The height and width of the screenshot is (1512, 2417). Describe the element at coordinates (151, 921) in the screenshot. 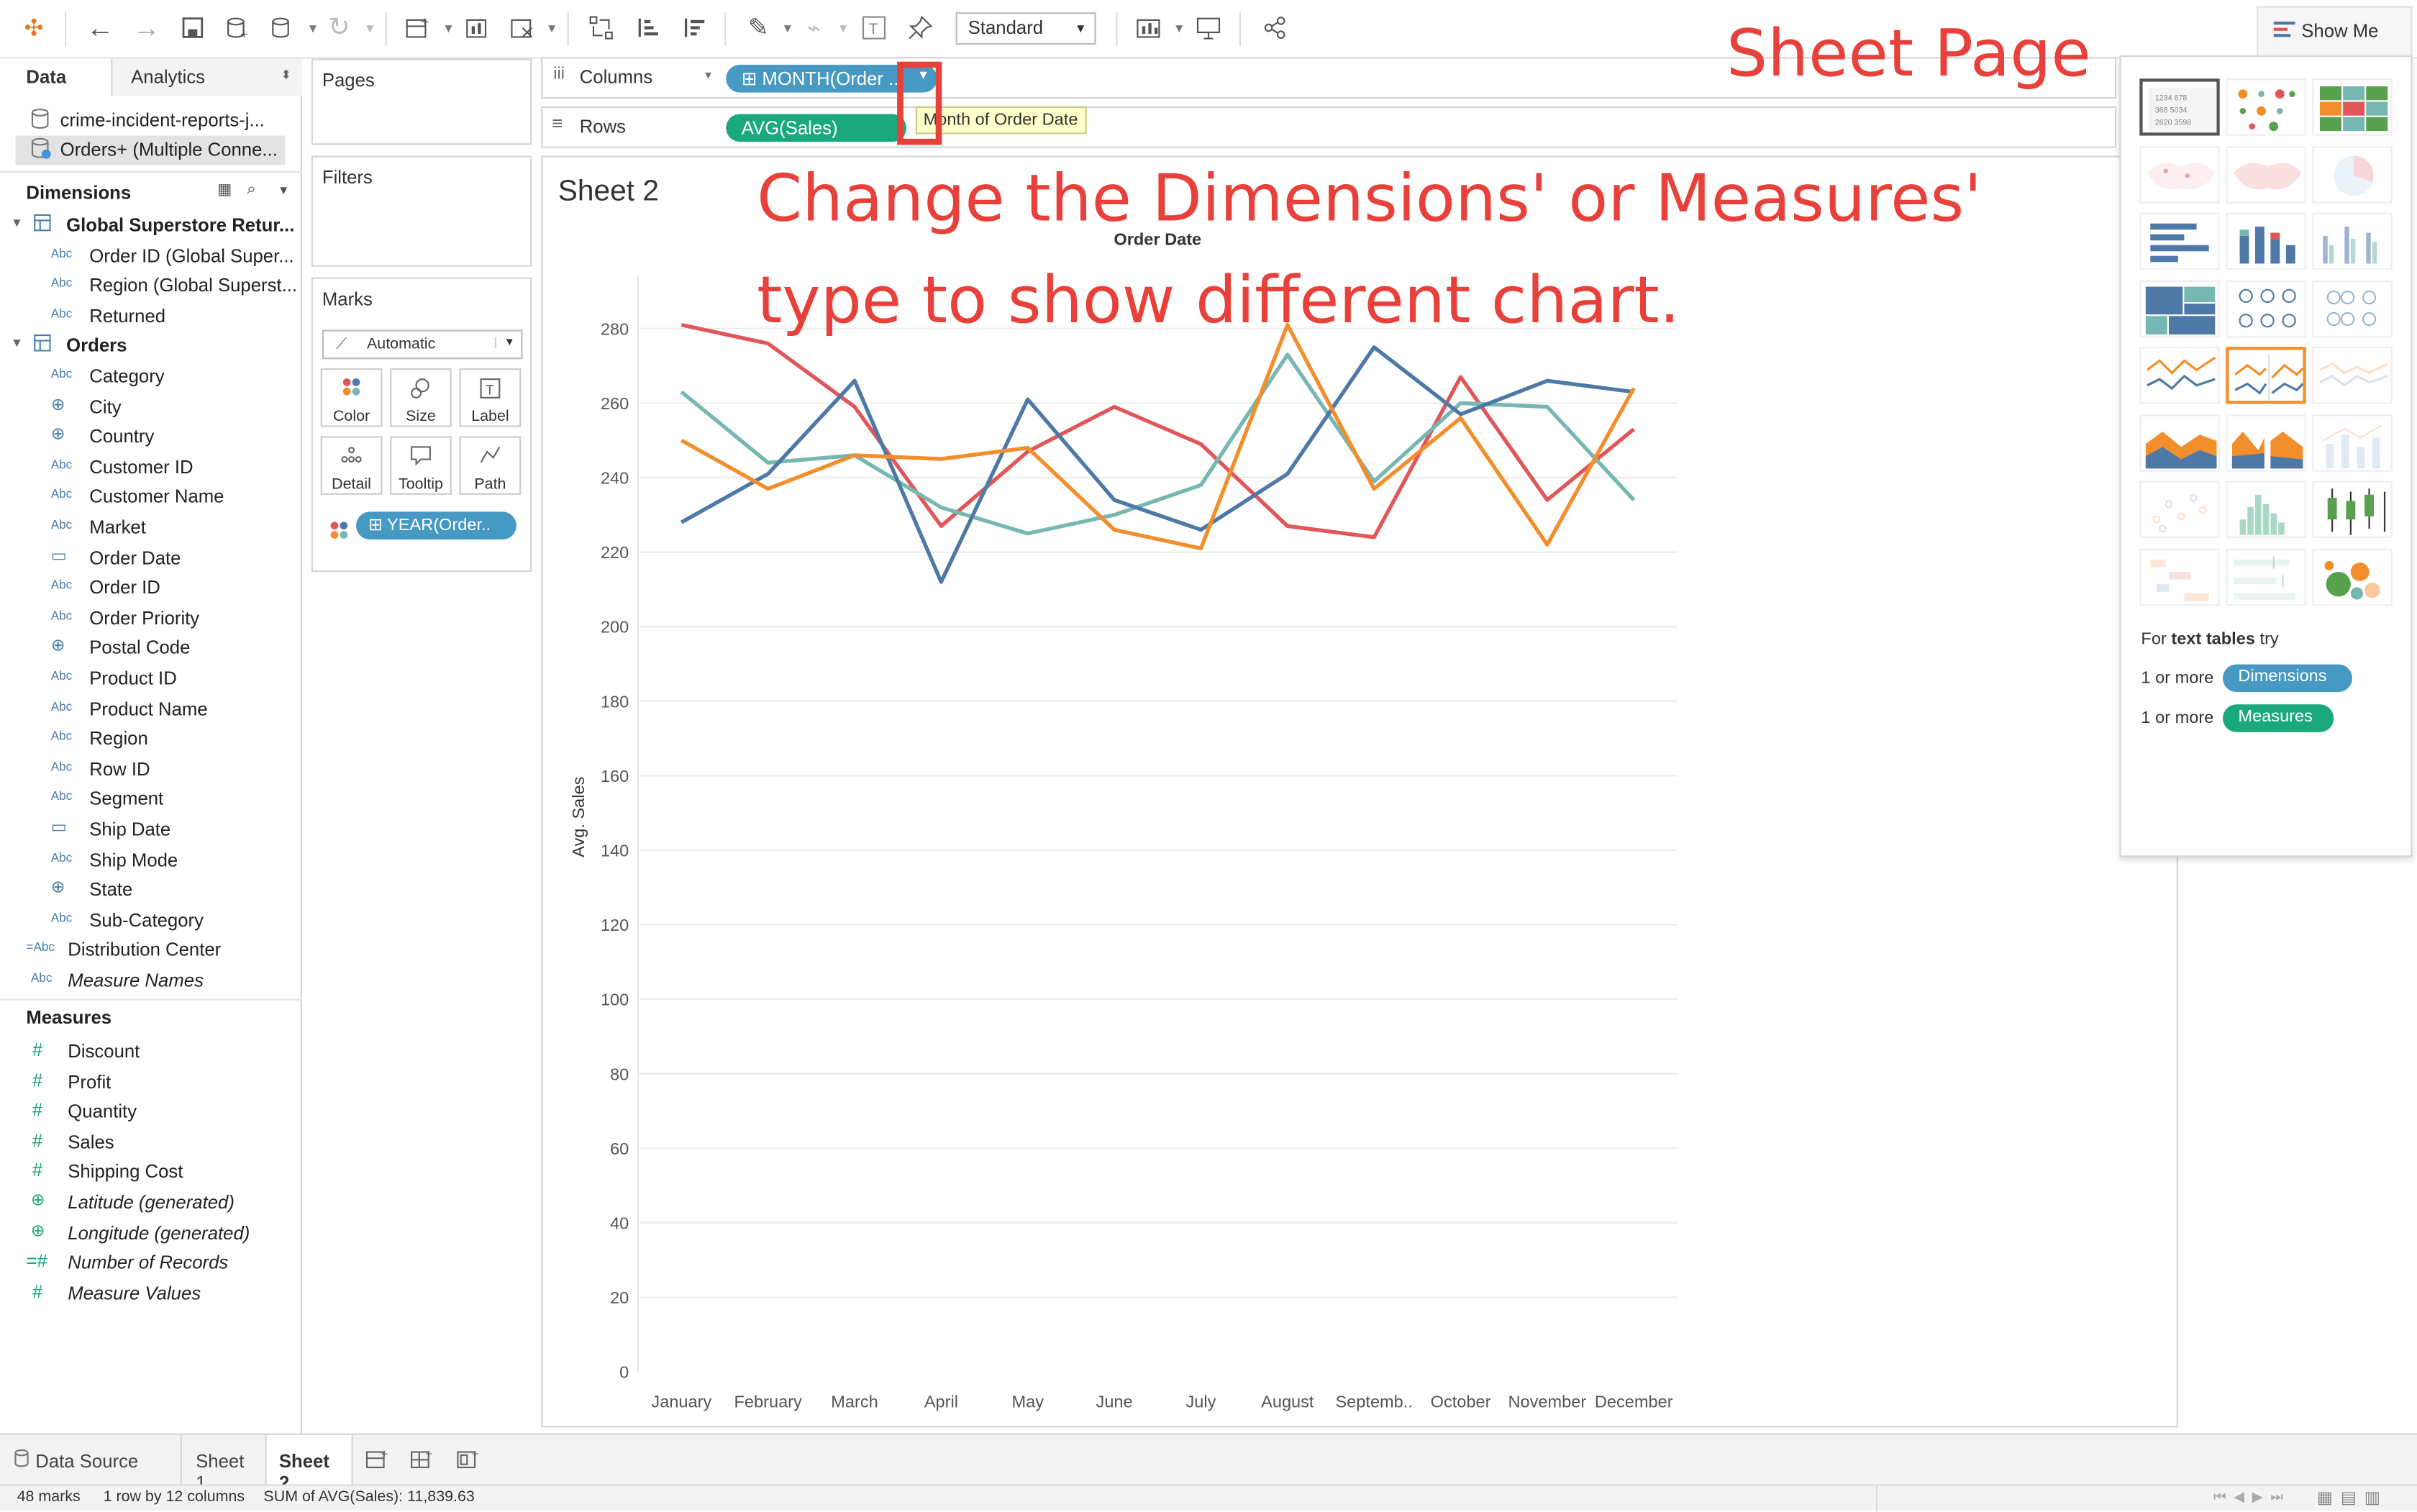

I see `dimension-field: Abc Sub-Category` at that location.